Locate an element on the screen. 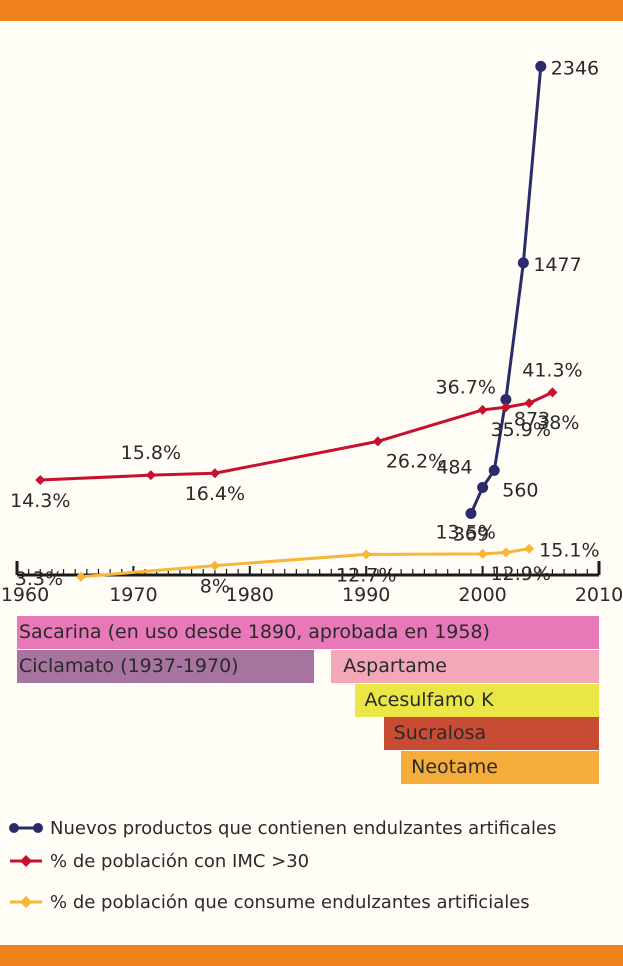 The height and width of the screenshot is (966, 623). sweetener-label: Acesulfamo K is located at coordinates (429, 700).